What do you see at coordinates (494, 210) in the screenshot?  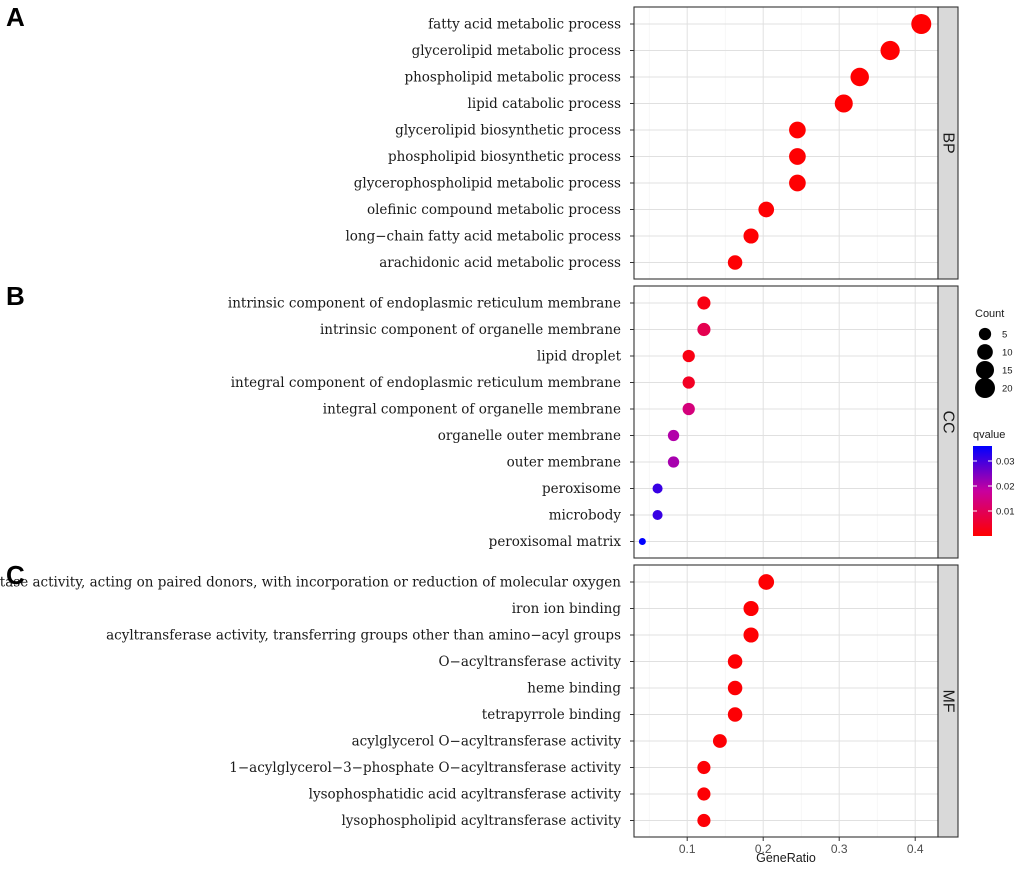 I see `term-label: olefinic compound metabolic process` at bounding box center [494, 210].